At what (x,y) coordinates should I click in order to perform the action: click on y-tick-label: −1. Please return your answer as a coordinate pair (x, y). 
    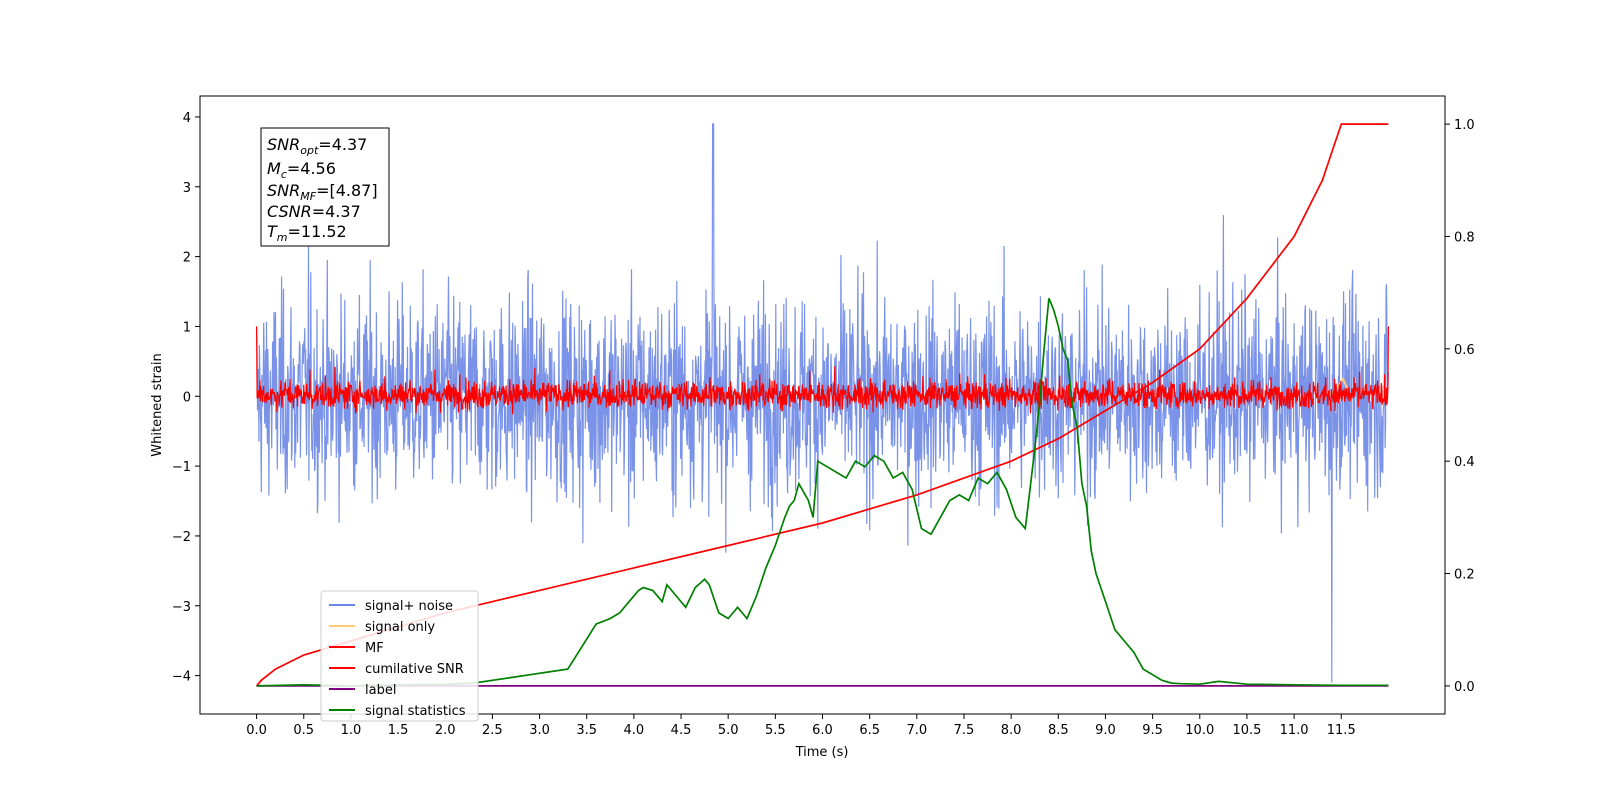
    Looking at the image, I should click on (181, 467).